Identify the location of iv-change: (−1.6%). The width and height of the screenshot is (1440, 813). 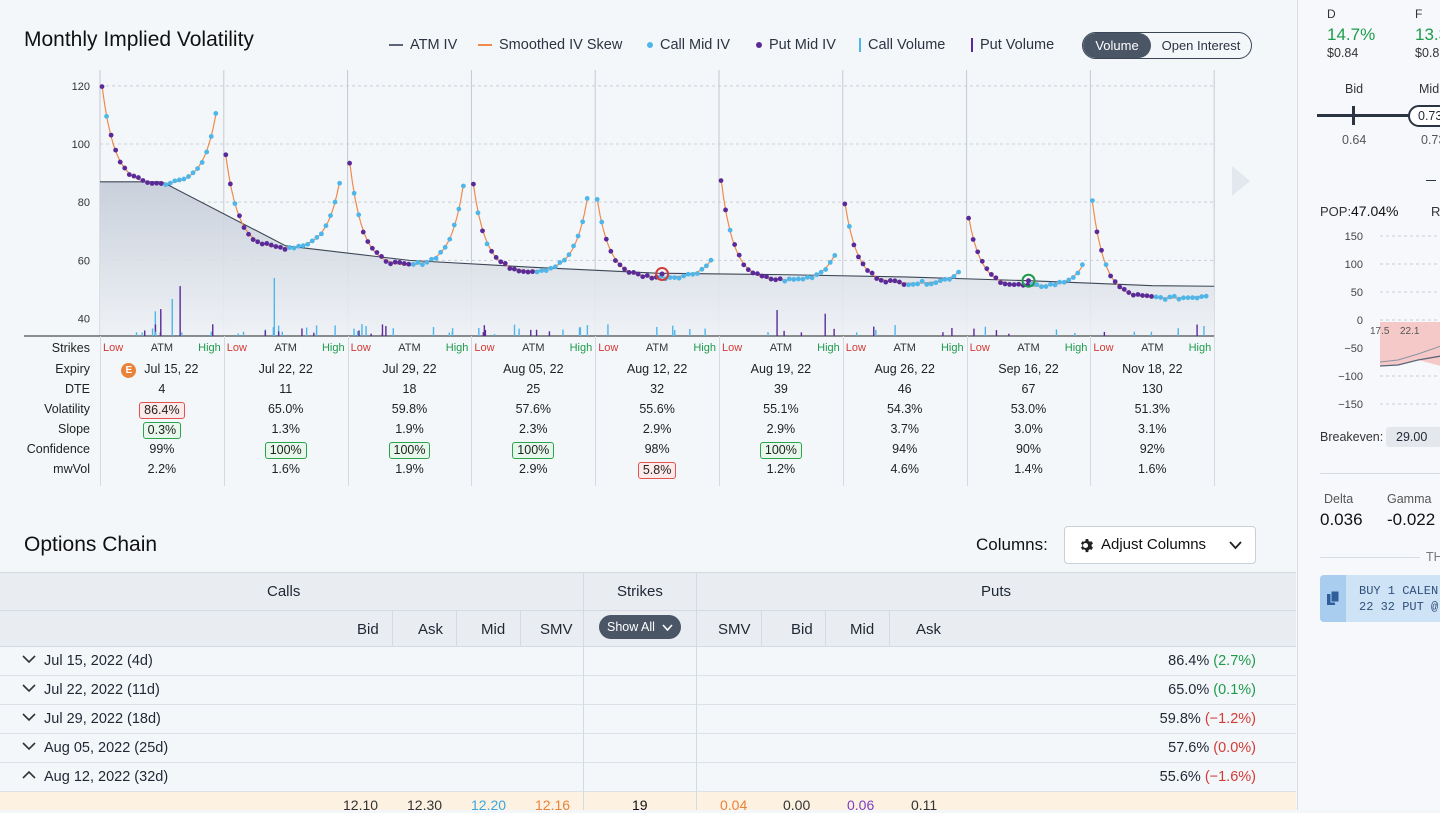
(1230, 777).